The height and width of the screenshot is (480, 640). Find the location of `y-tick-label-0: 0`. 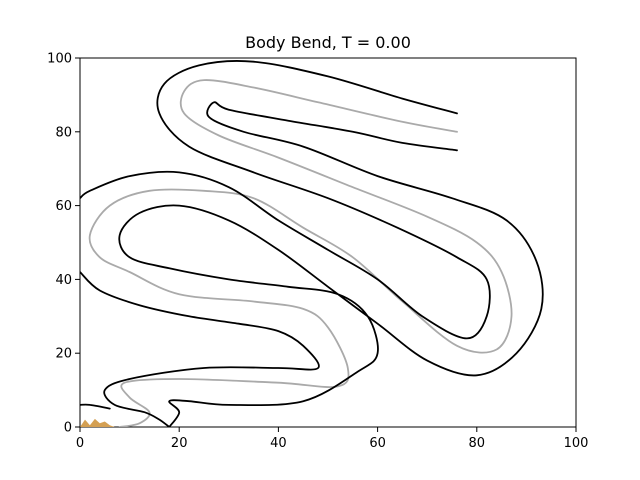

y-tick-label-0: 0 is located at coordinates (68, 428).